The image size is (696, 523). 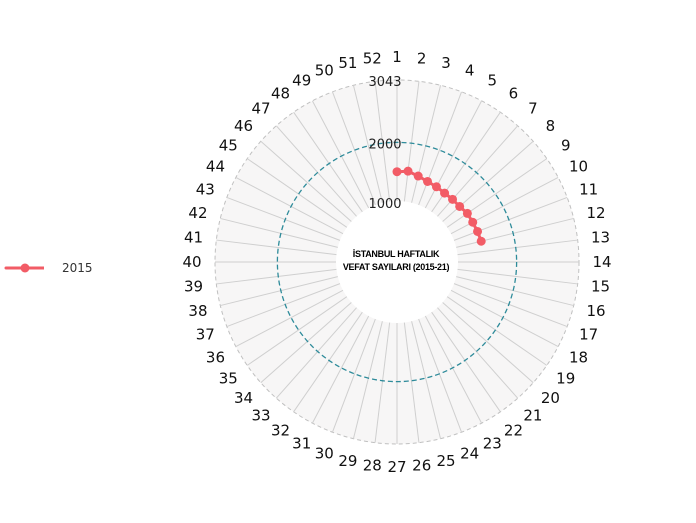 What do you see at coordinates (301, 444) in the screenshot?
I see `week-label-31: 31` at bounding box center [301, 444].